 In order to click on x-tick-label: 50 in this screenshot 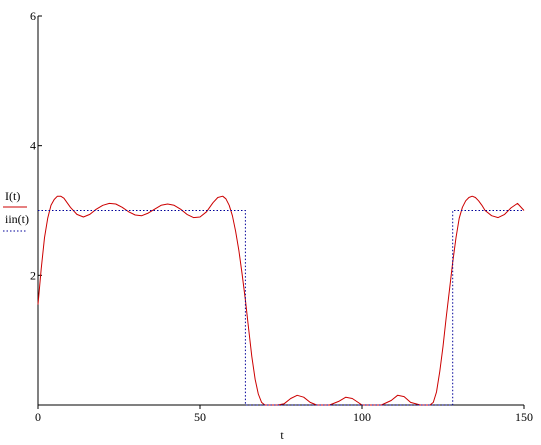, I will do `click(200, 417)`.